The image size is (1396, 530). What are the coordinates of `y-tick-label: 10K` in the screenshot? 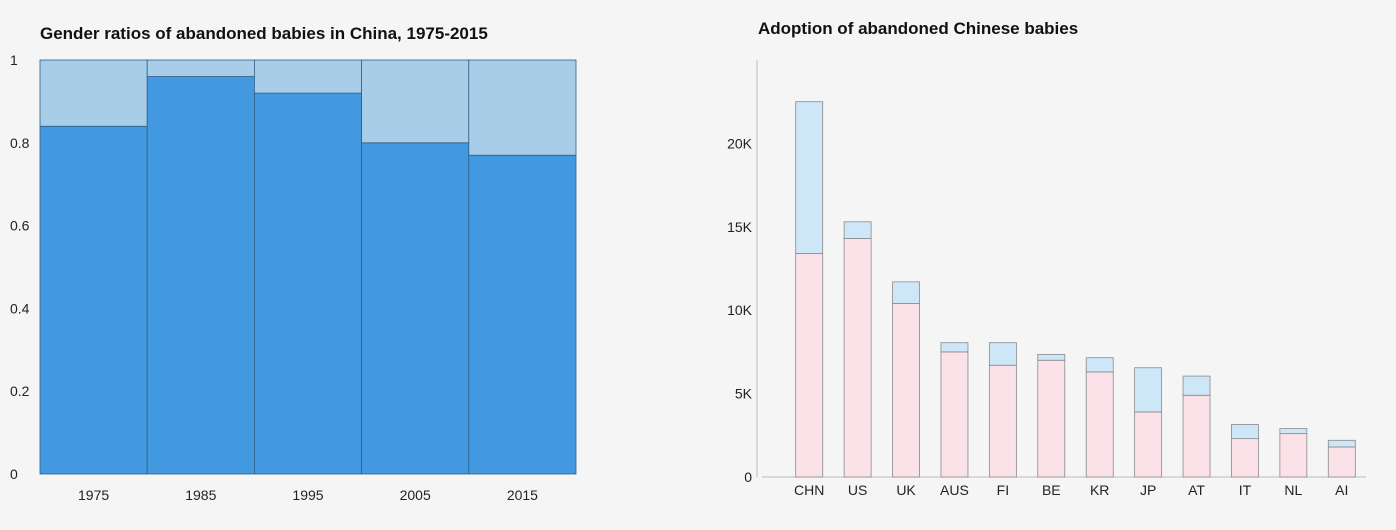 It's located at (740, 310).